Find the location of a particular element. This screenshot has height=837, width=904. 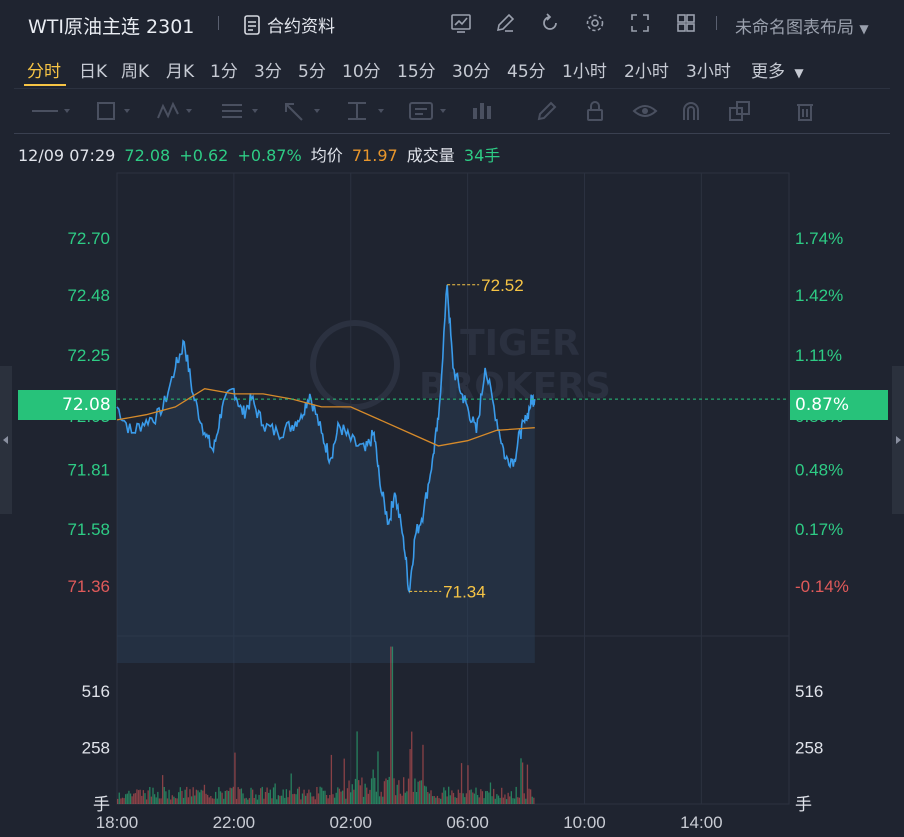

grid-icon is located at coordinates (686, 23).